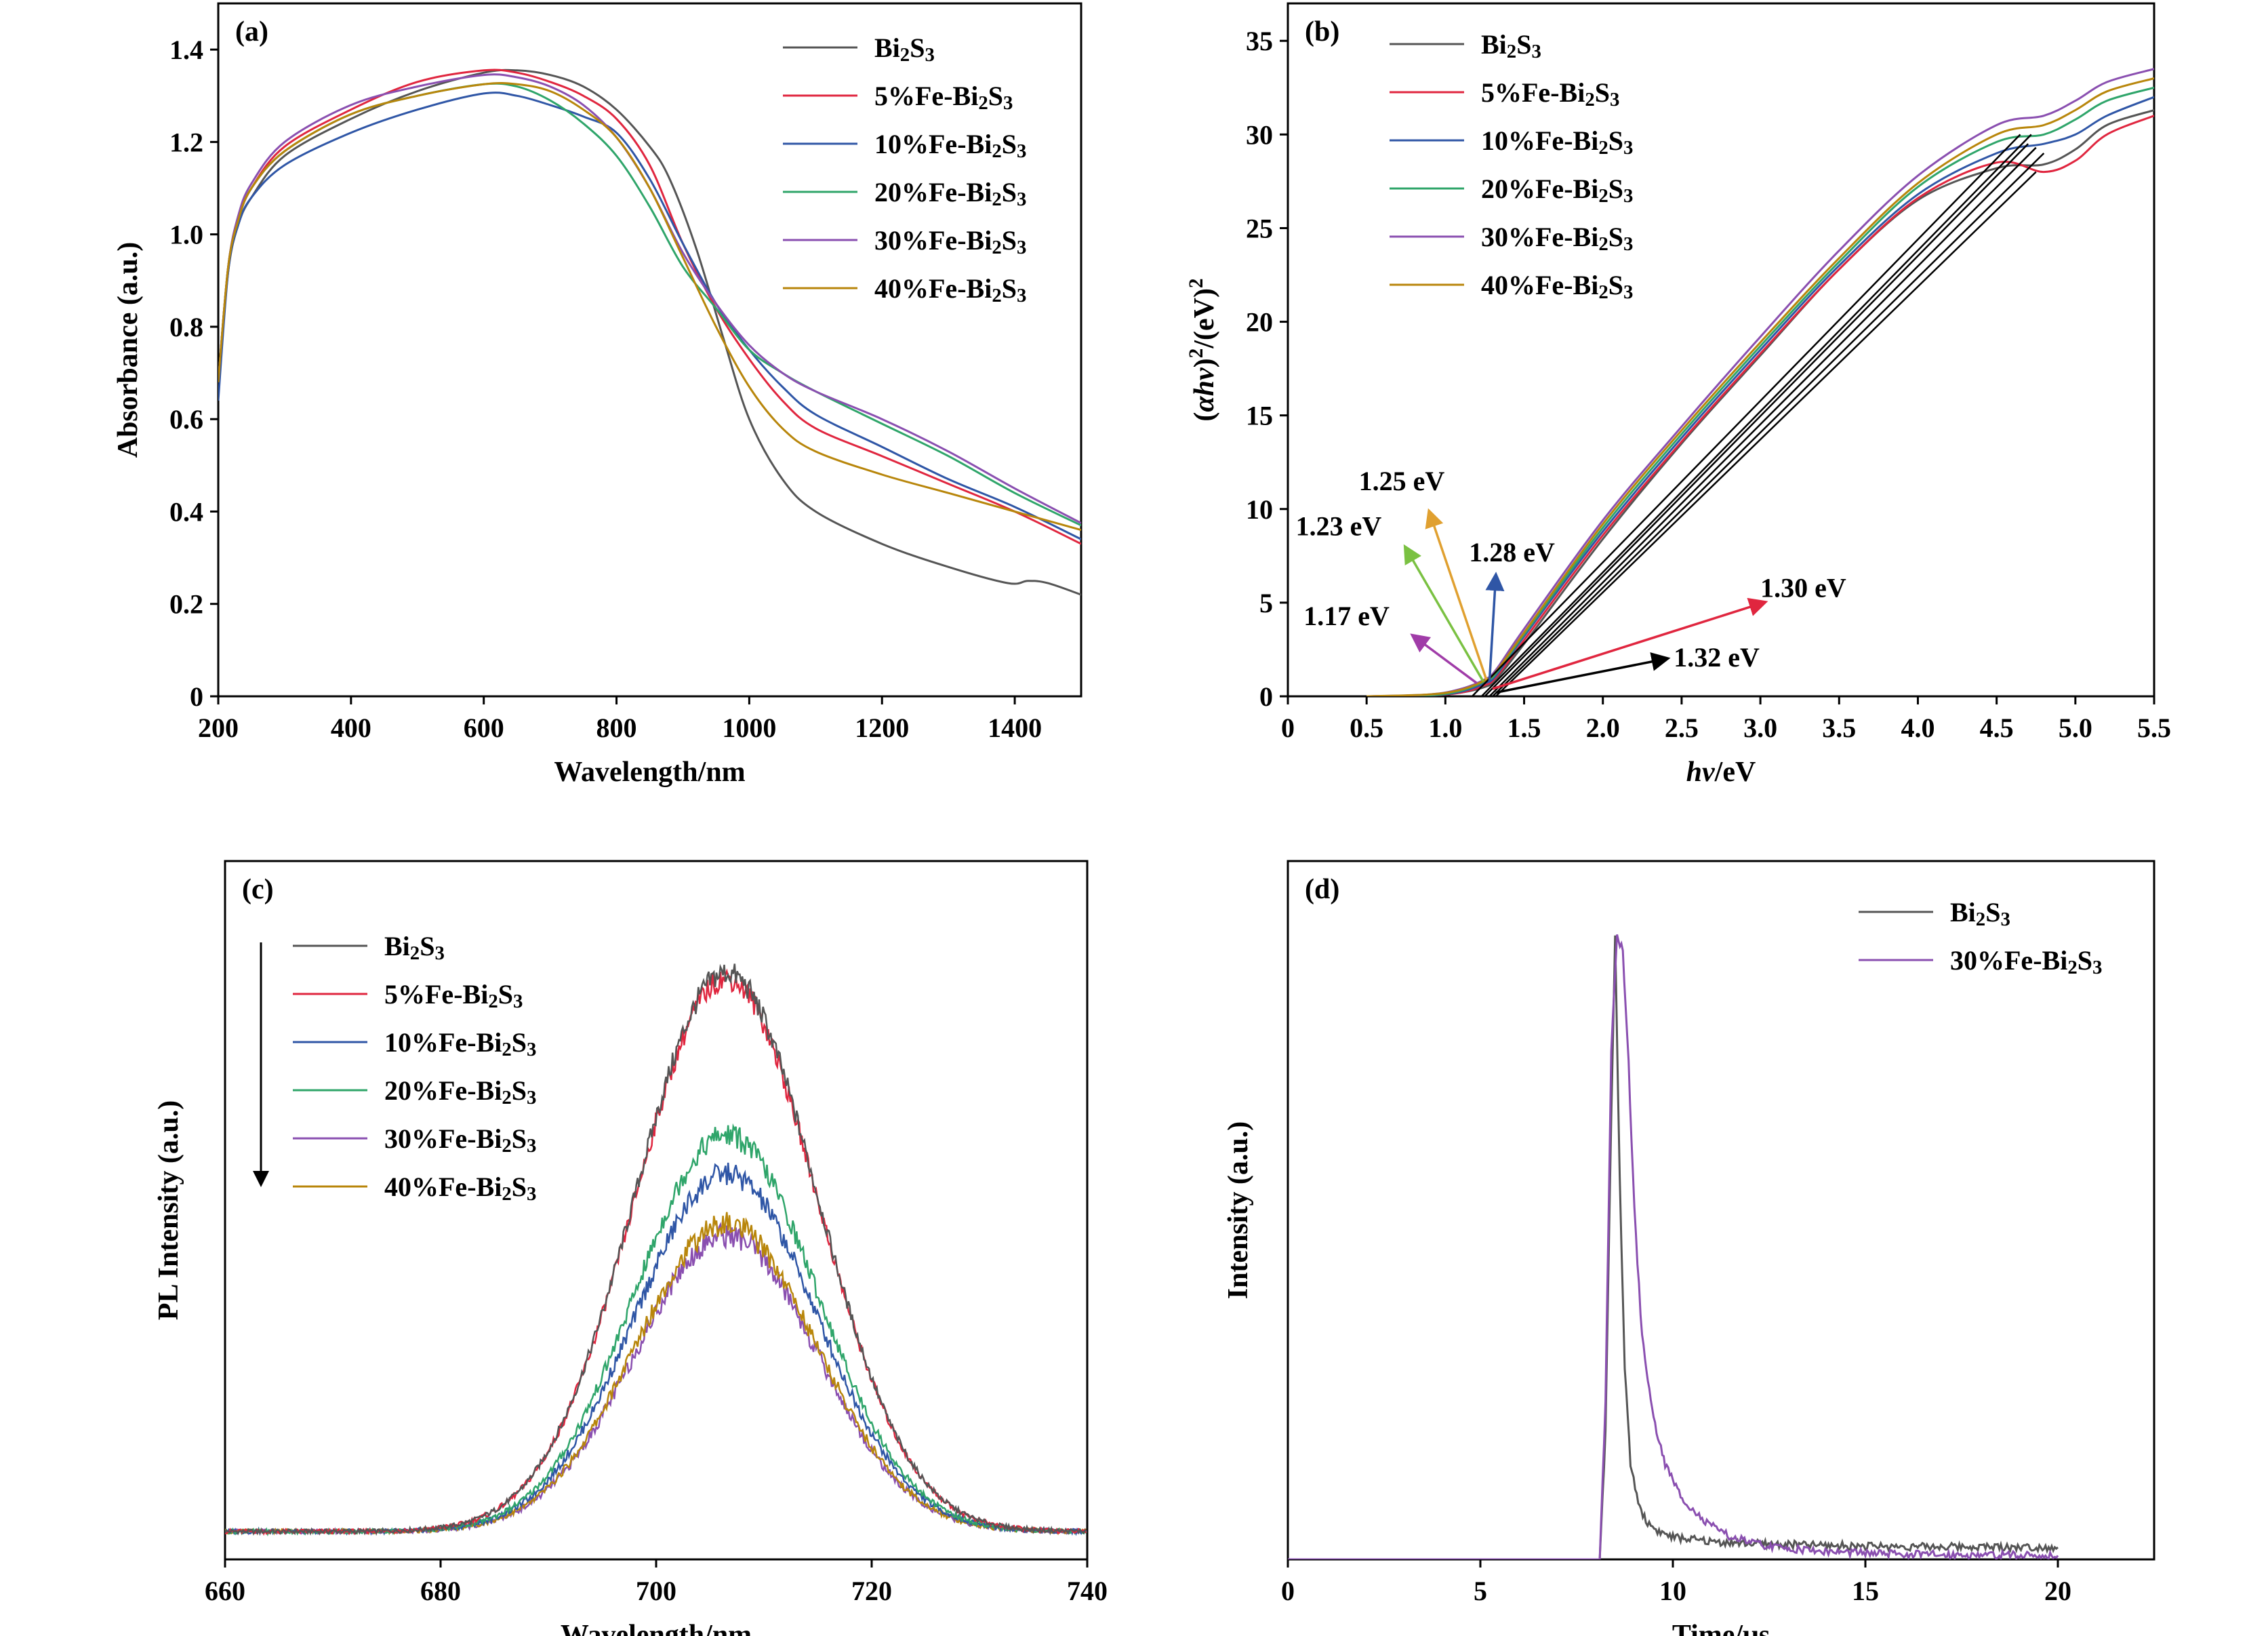  What do you see at coordinates (258, 889) in the screenshot?
I see `panel-label: (c)` at bounding box center [258, 889].